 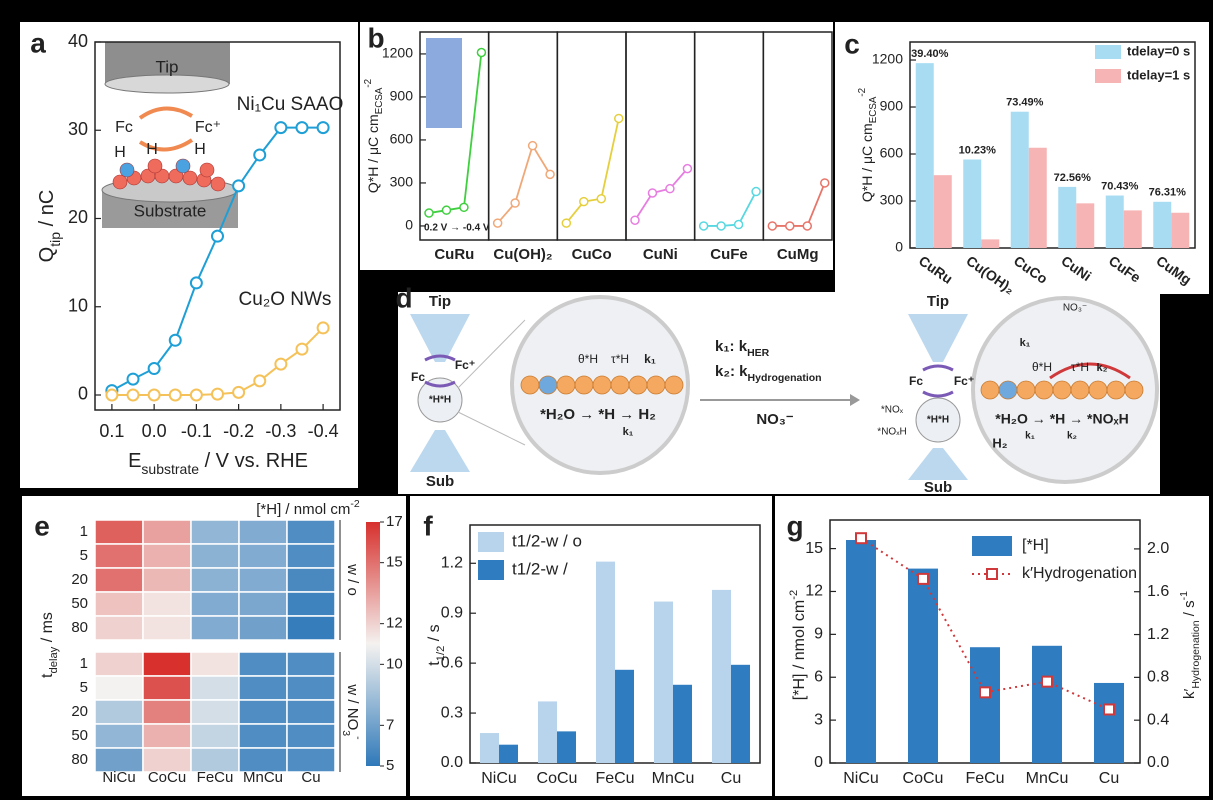 What do you see at coordinates (54, 659) in the screenshot?
I see `text-part: delay` at bounding box center [54, 659].